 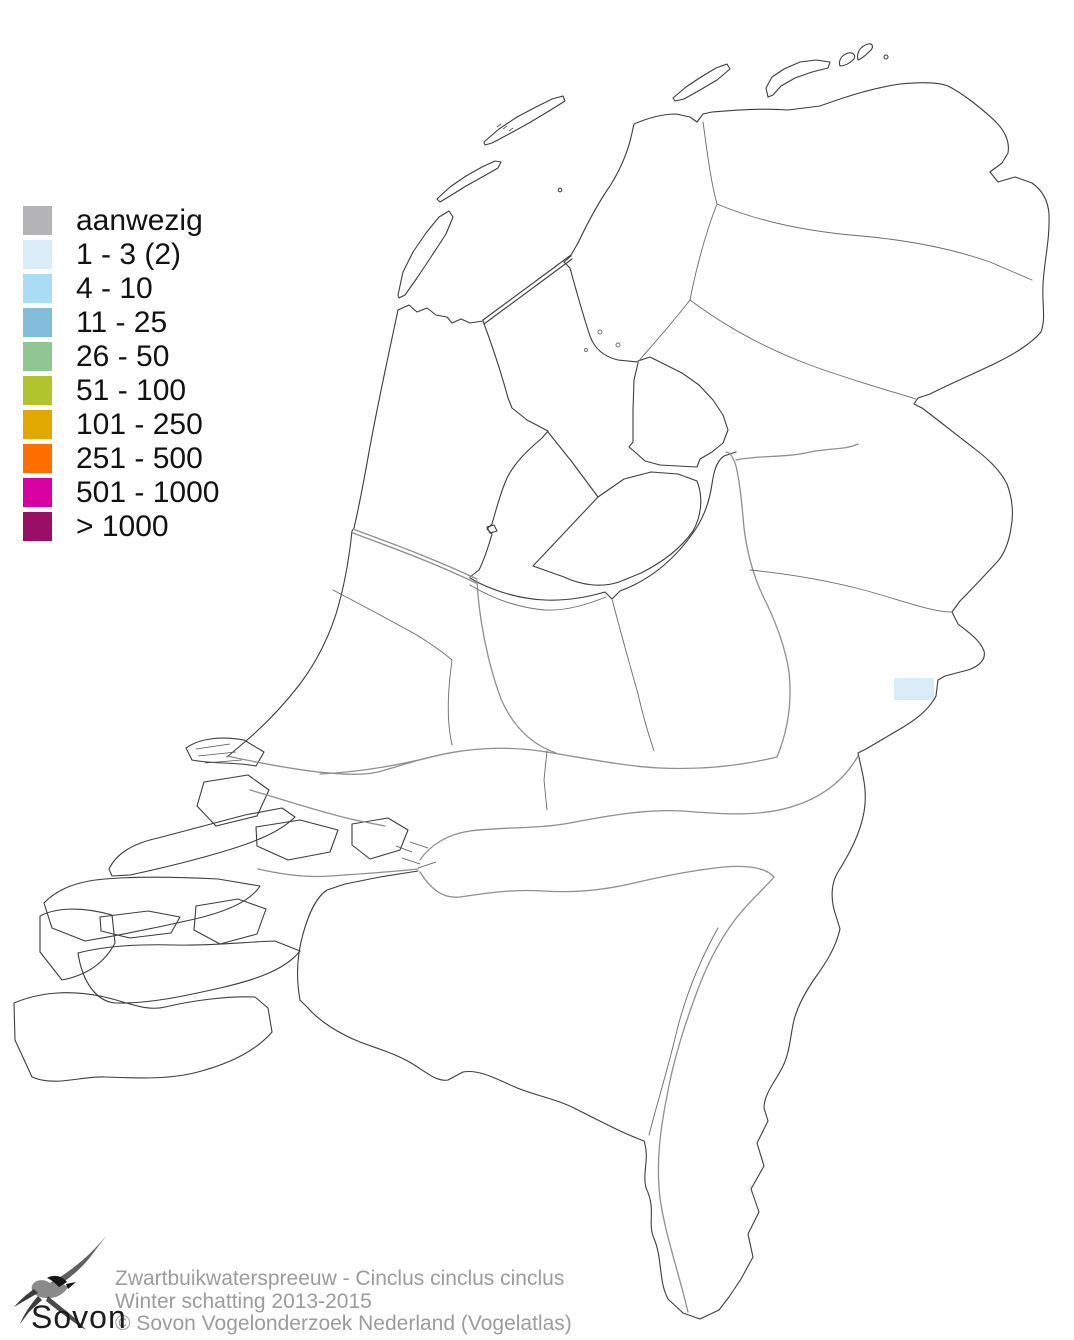 What do you see at coordinates (341, 763) in the screenshot?
I see `nieuwe-waterweg` at bounding box center [341, 763].